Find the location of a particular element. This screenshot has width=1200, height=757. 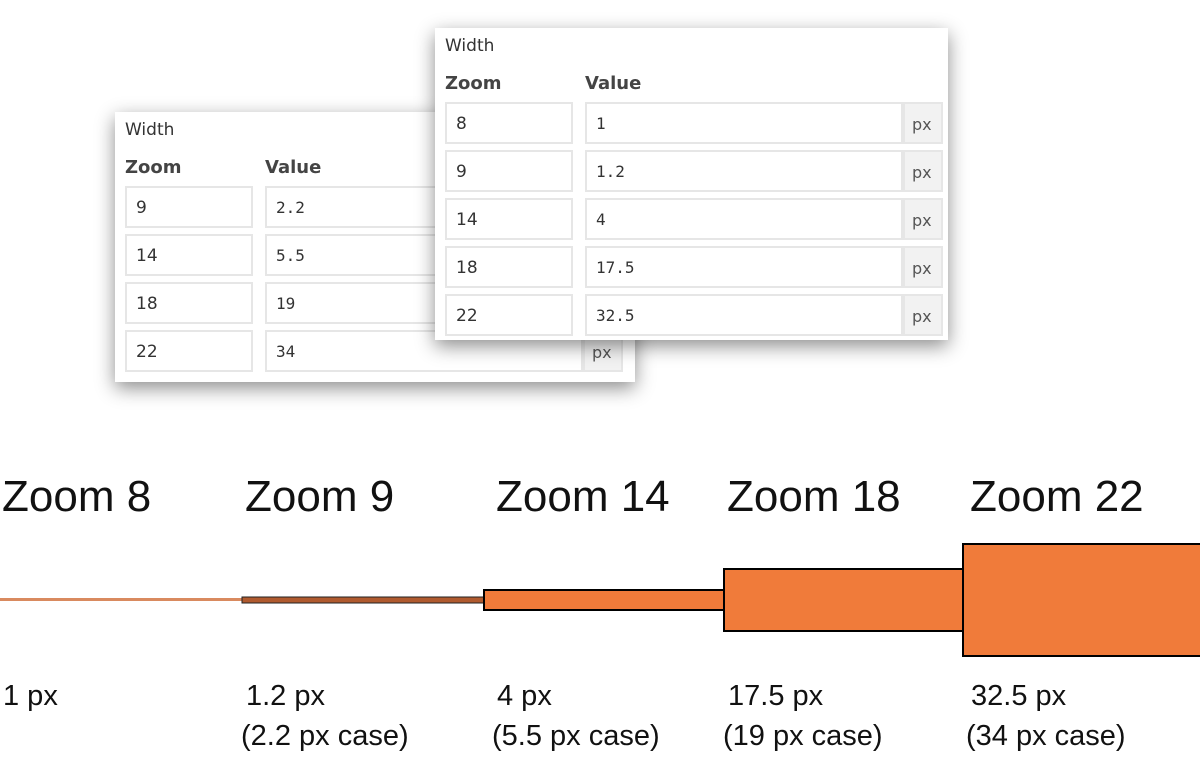

width-label: 1.2 px is located at coordinates (285, 696).